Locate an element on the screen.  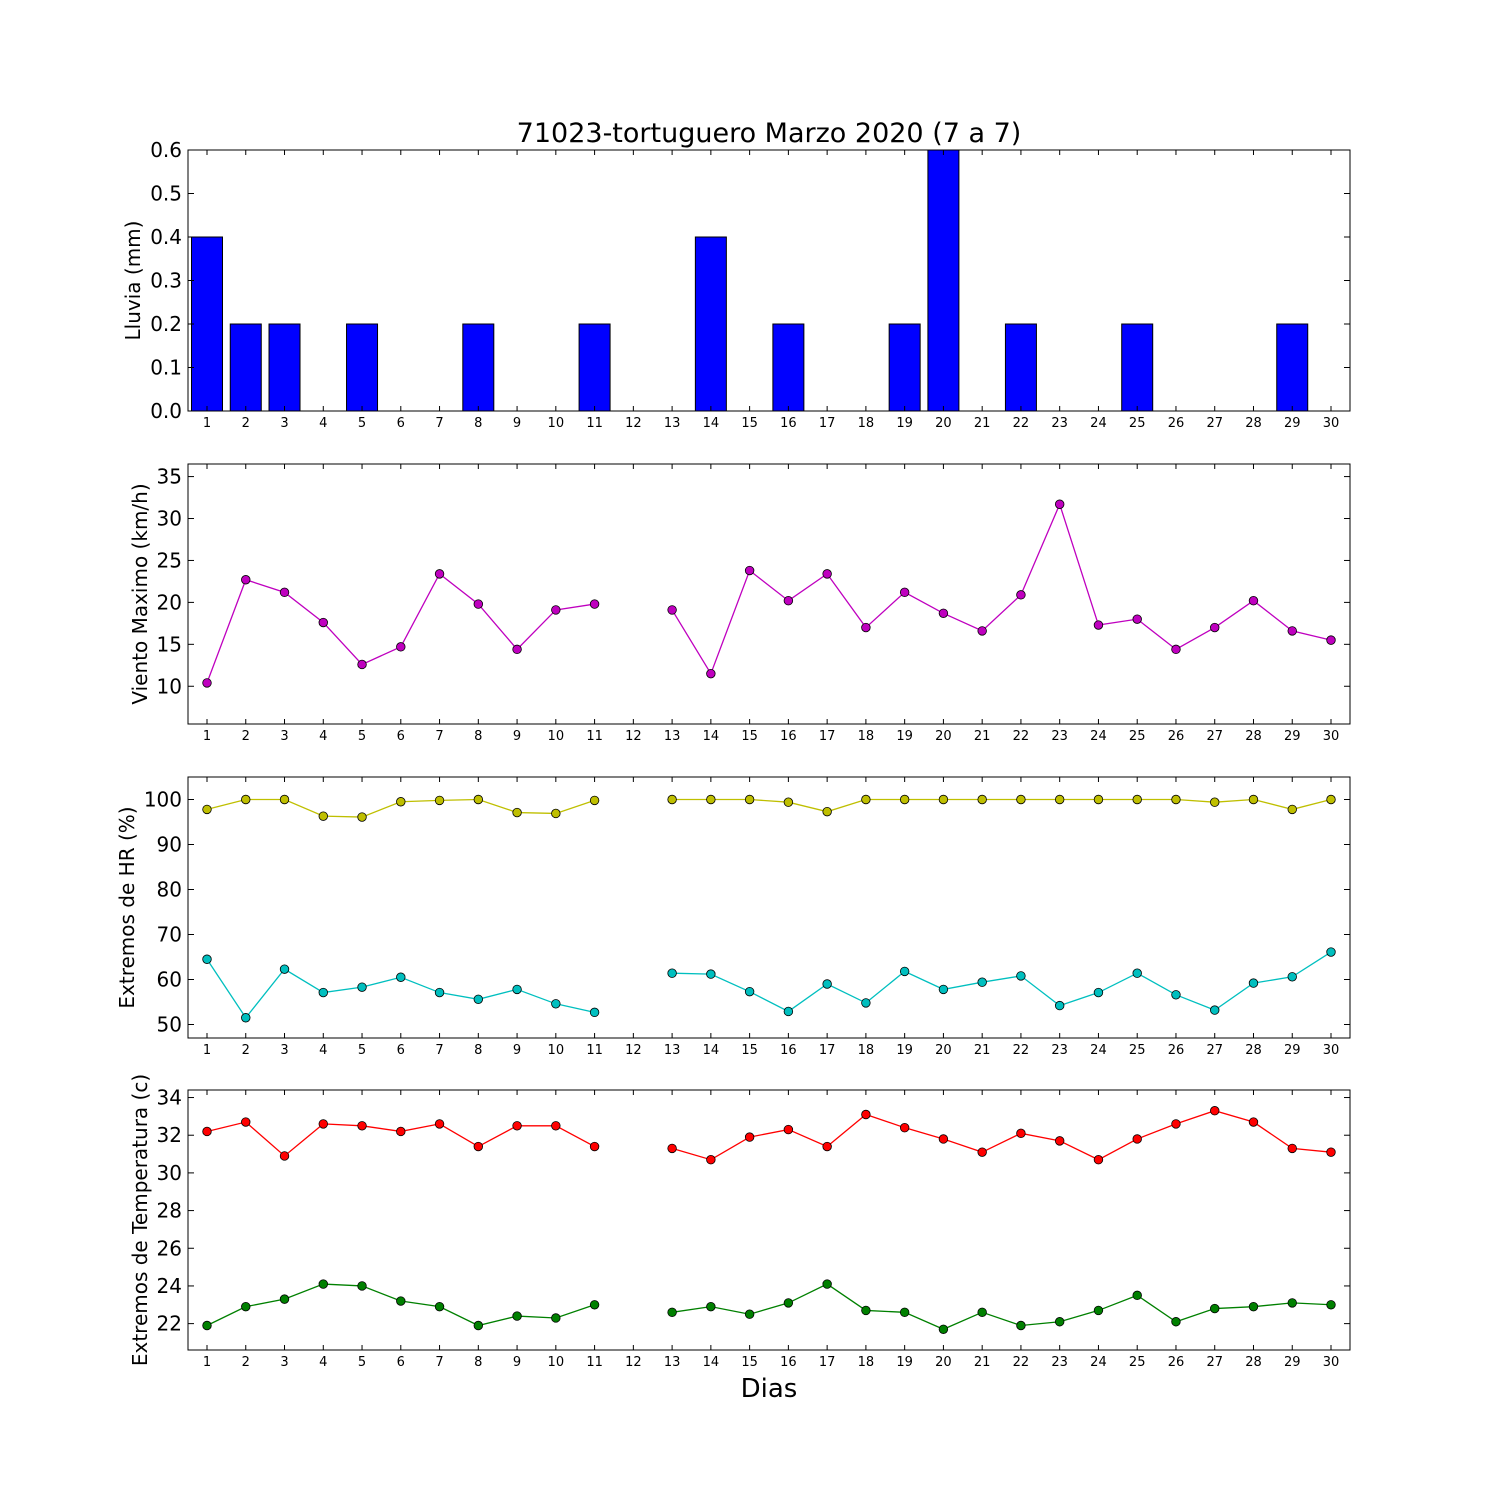
x-tick-label: 25 is located at coordinates (1137, 736).